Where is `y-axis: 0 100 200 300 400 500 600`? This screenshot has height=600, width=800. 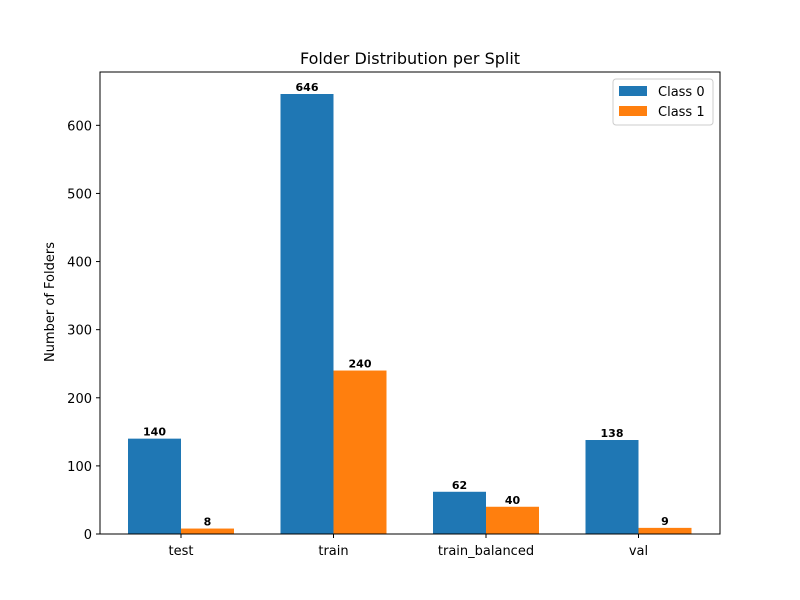
y-axis: 0 100 200 300 400 500 600 is located at coordinates (83, 331).